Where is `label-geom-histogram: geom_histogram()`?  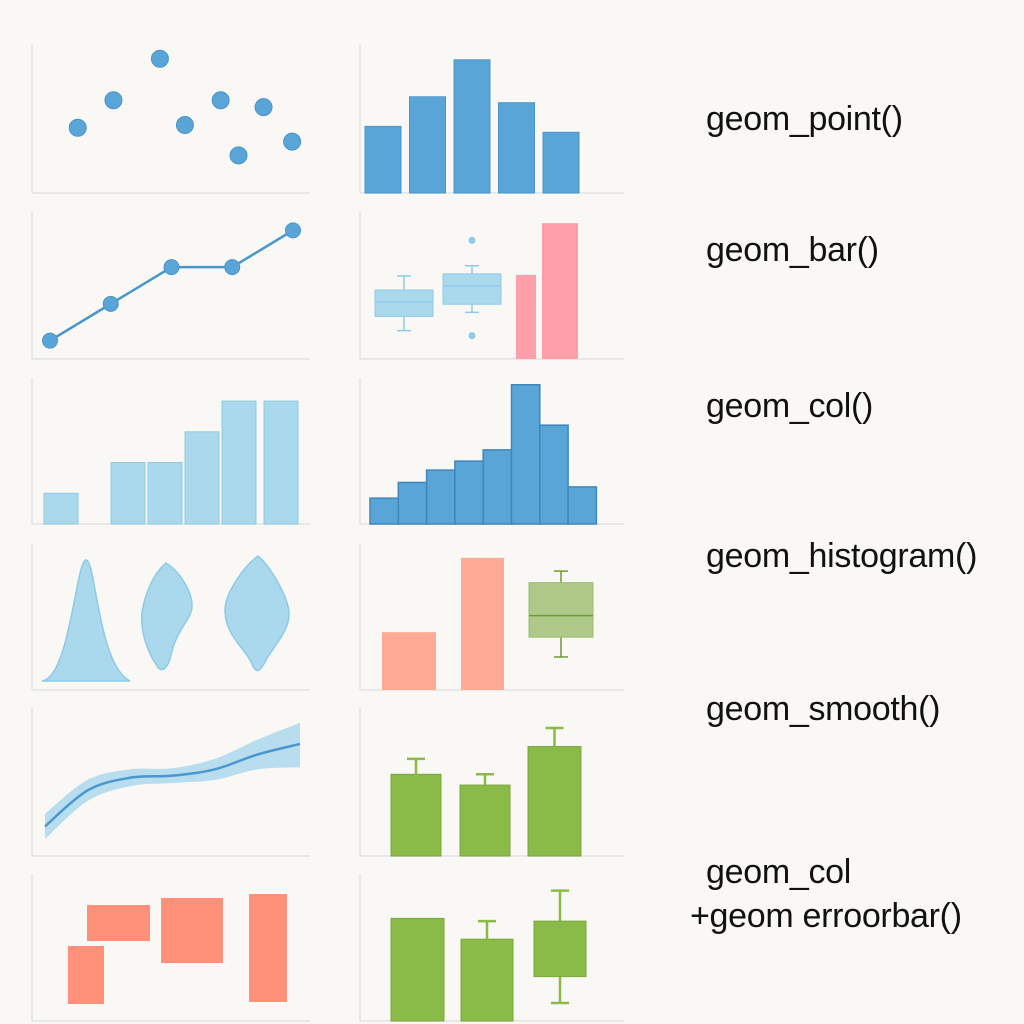
label-geom-histogram: geom_histogram() is located at coordinates (842, 556).